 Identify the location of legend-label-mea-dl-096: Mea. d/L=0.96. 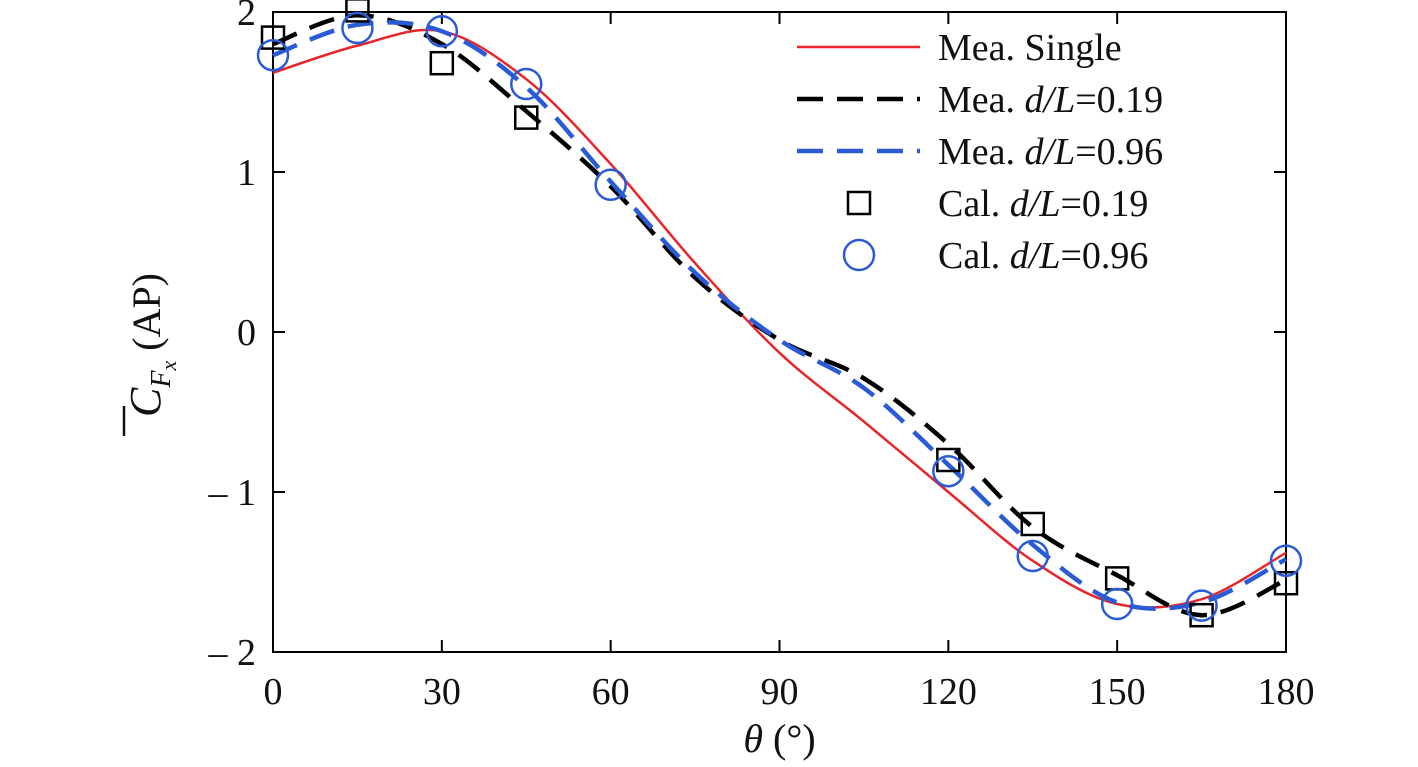
(1050, 152).